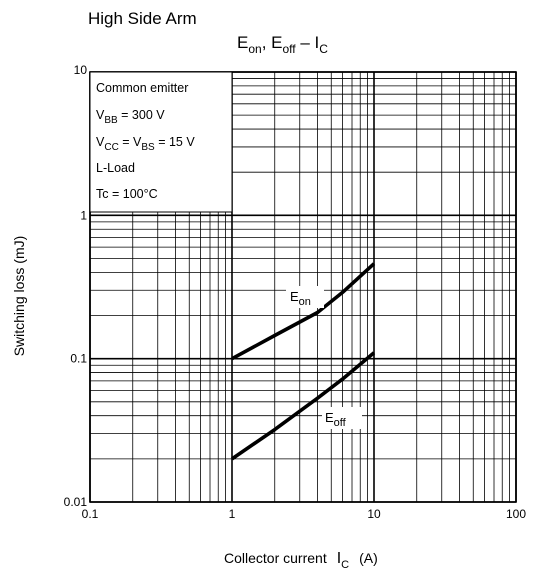 This screenshot has height=577, width=536. I want to click on condition-line: L-Load, so click(115, 168).